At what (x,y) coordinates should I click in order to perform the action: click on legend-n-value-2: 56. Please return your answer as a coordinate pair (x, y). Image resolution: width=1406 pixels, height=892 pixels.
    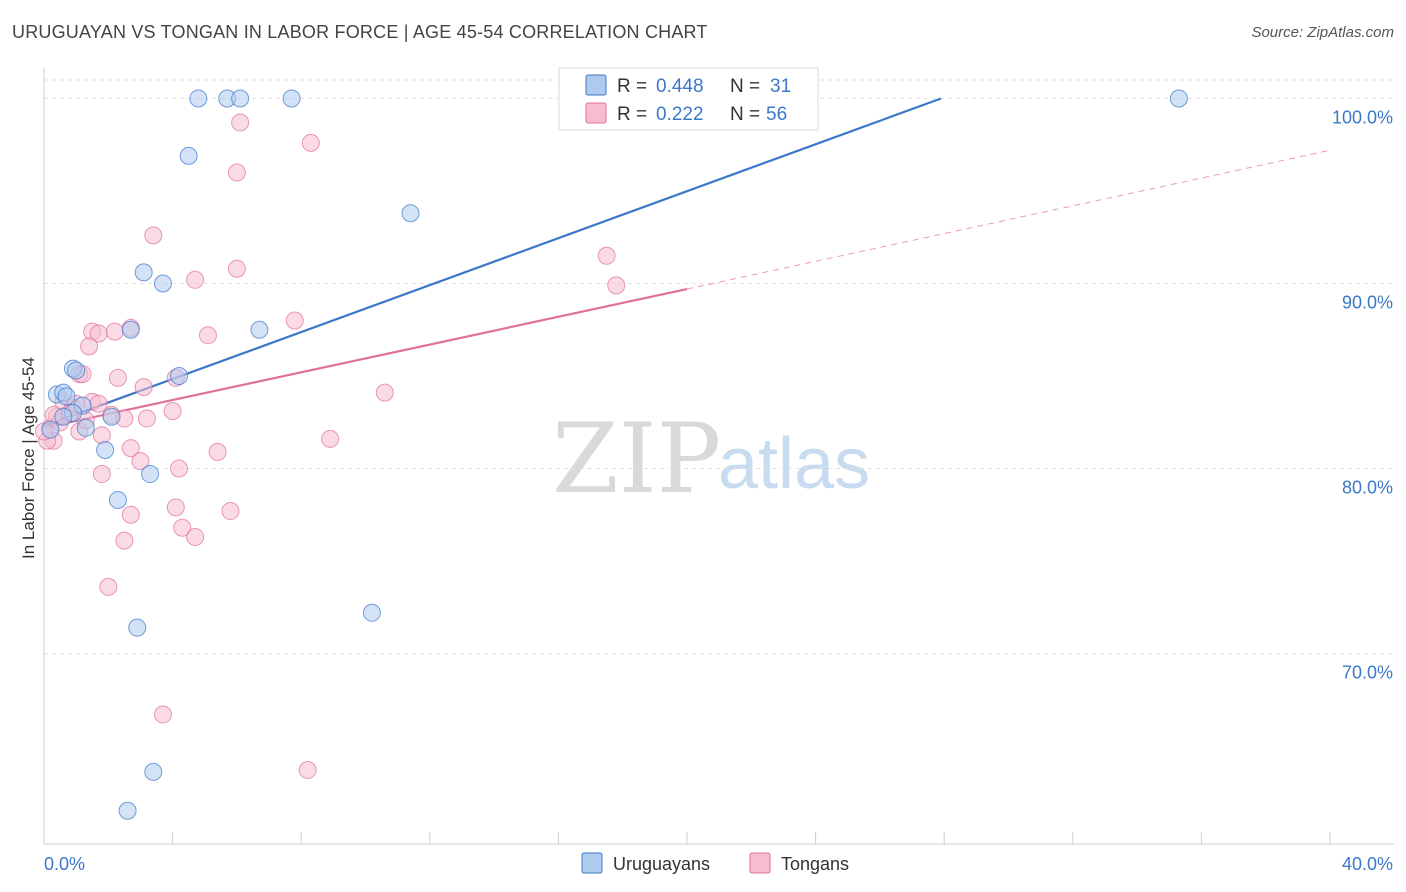
    Looking at the image, I should click on (776, 114).